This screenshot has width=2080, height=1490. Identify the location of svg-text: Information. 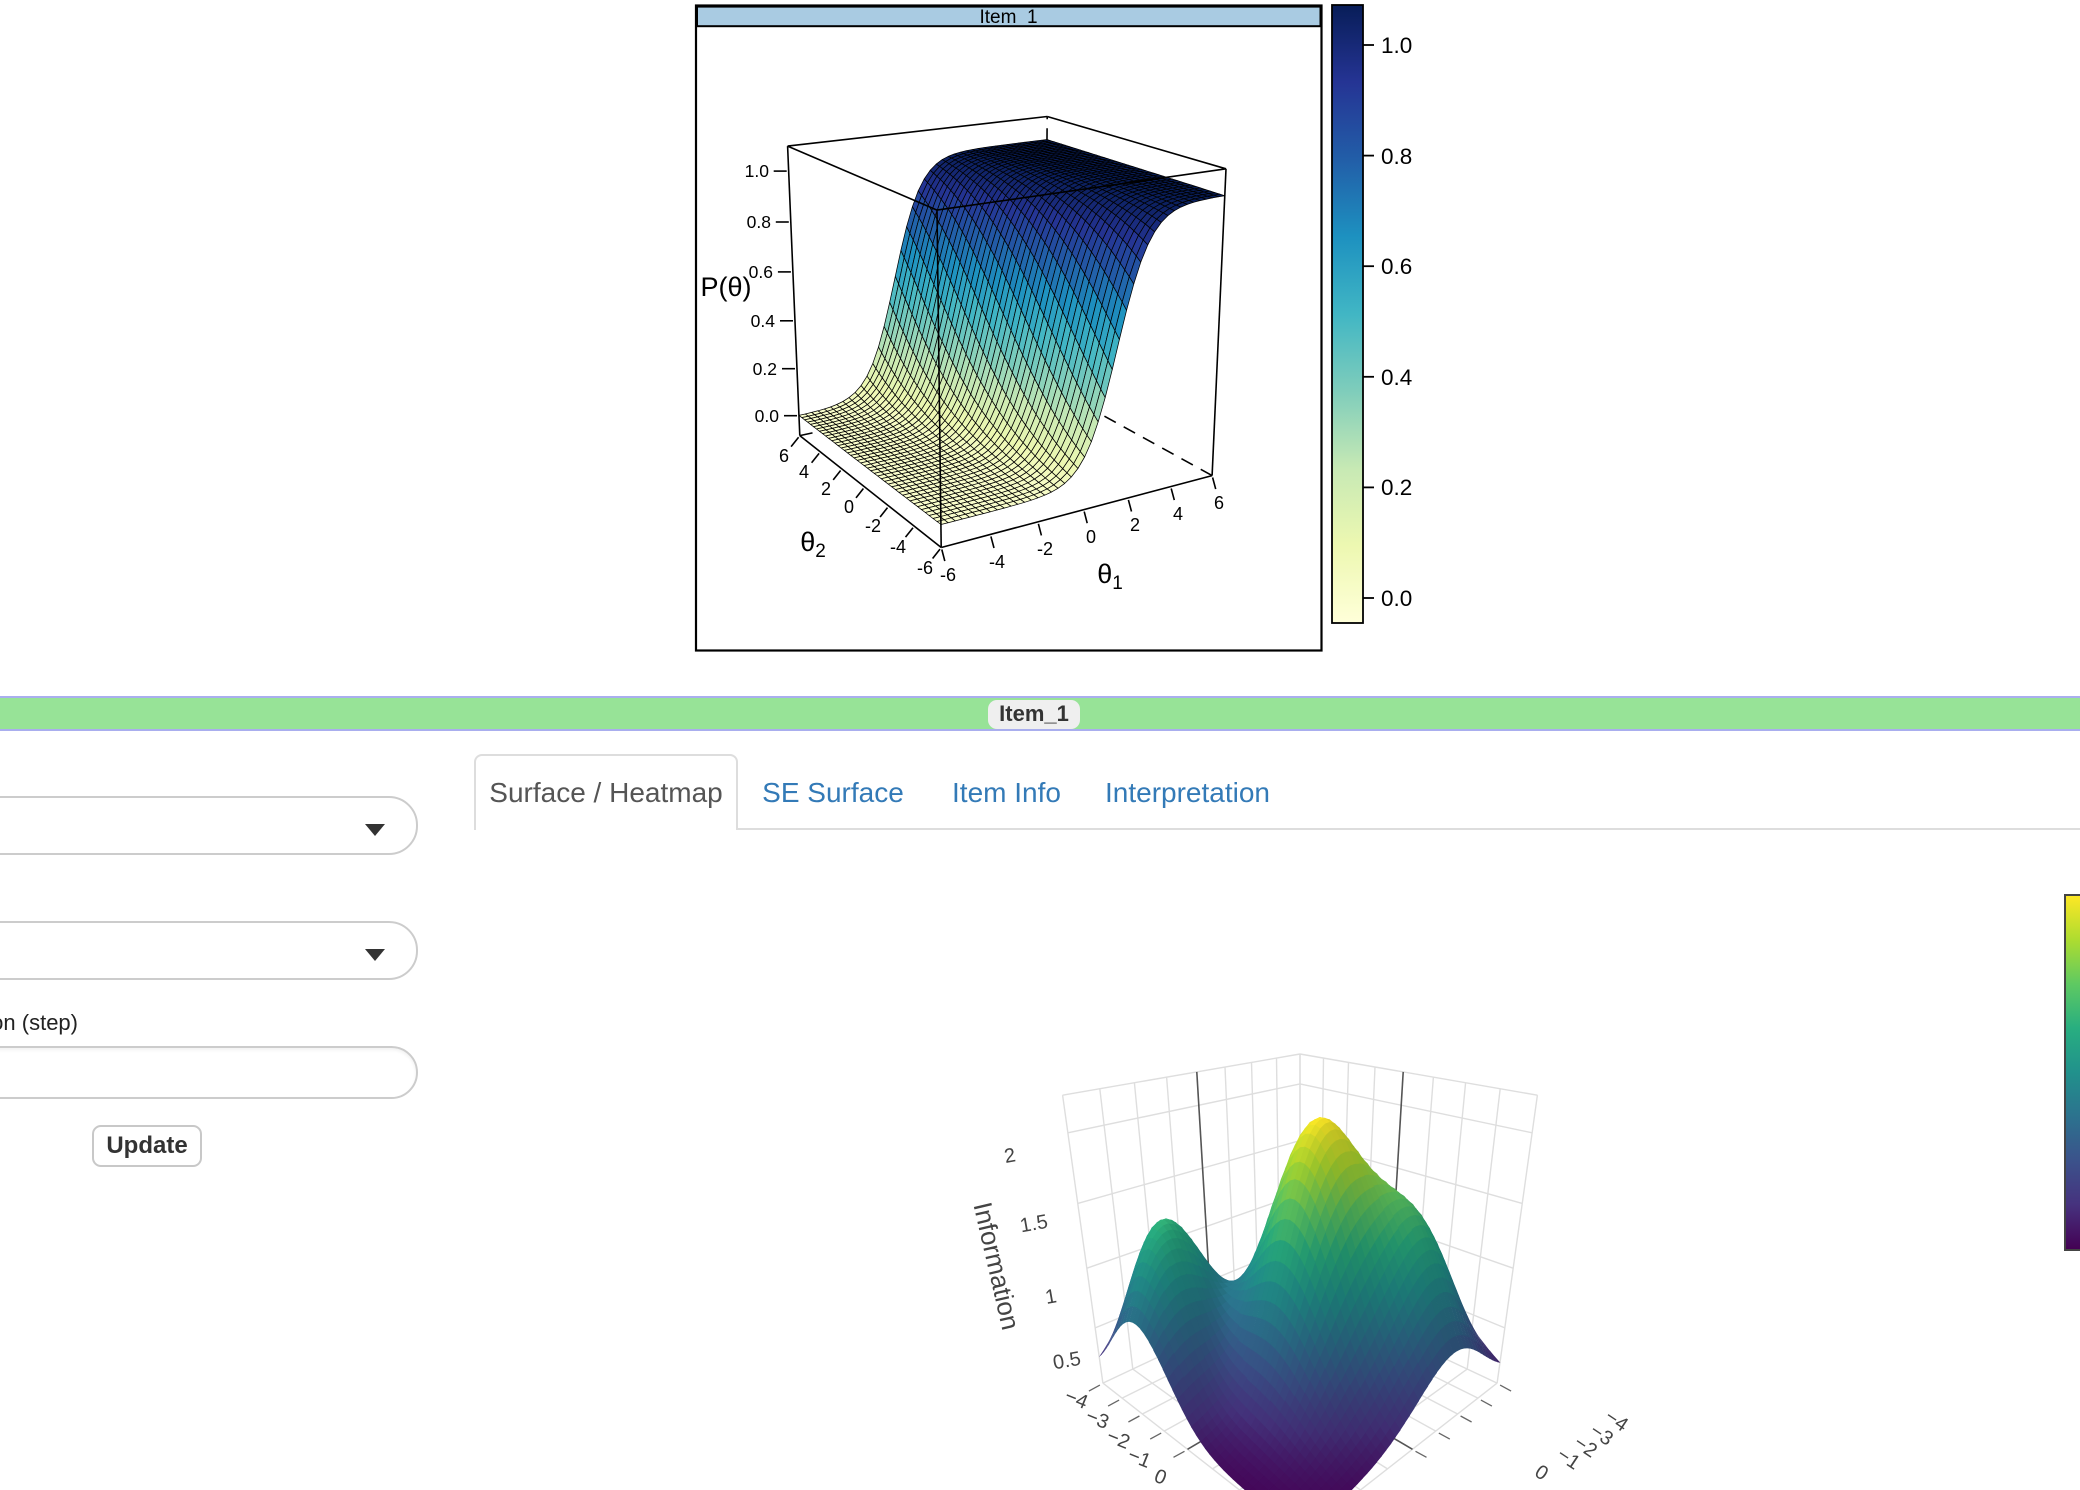
(997, 1265).